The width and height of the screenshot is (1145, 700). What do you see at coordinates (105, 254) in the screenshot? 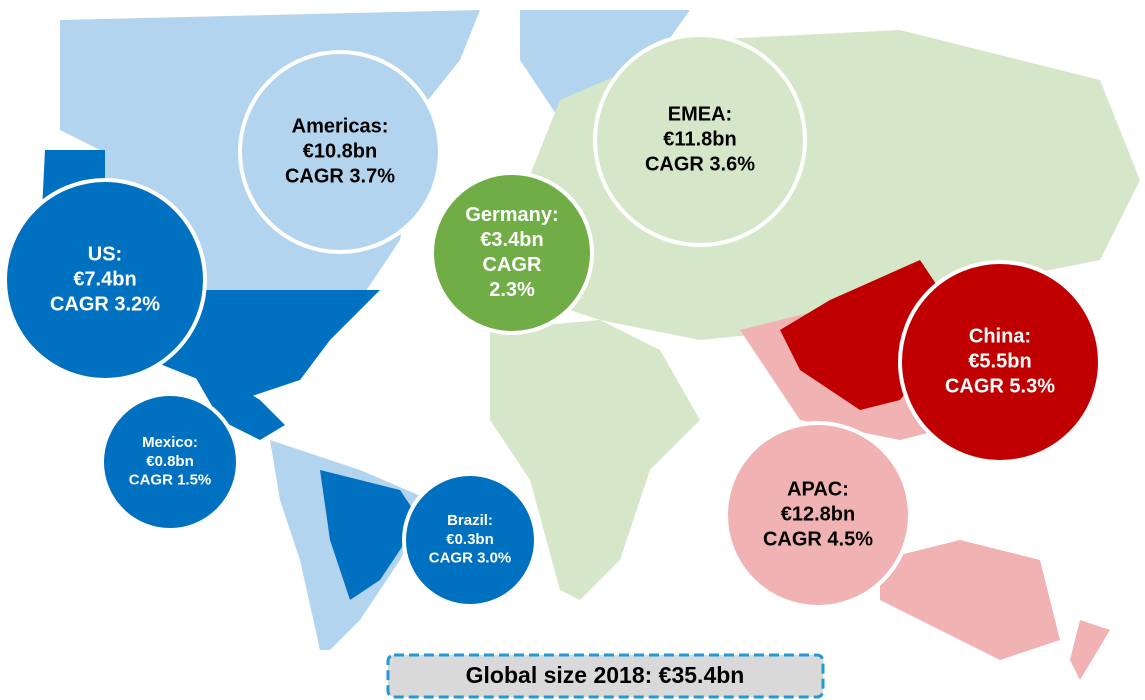
I see `region-label: US:` at bounding box center [105, 254].